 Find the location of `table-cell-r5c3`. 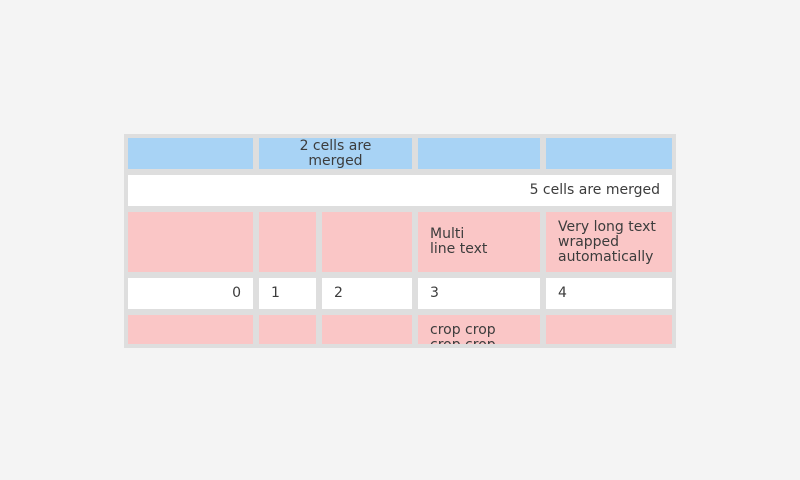

table-cell-r5c3 is located at coordinates (367, 329).